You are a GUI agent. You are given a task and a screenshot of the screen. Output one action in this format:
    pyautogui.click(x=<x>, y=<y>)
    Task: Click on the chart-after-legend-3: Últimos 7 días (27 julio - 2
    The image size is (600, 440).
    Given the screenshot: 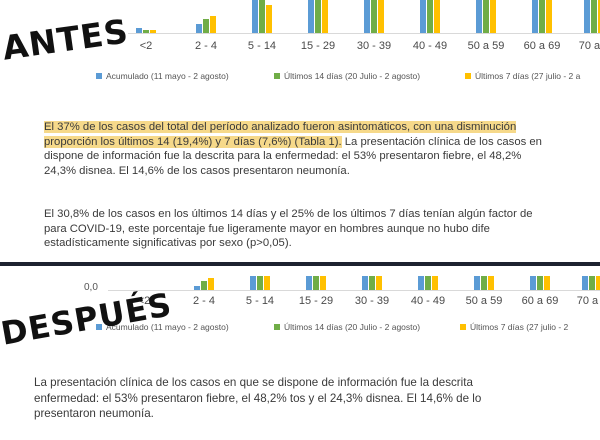 What is the action you would take?
    pyautogui.click(x=514, y=327)
    